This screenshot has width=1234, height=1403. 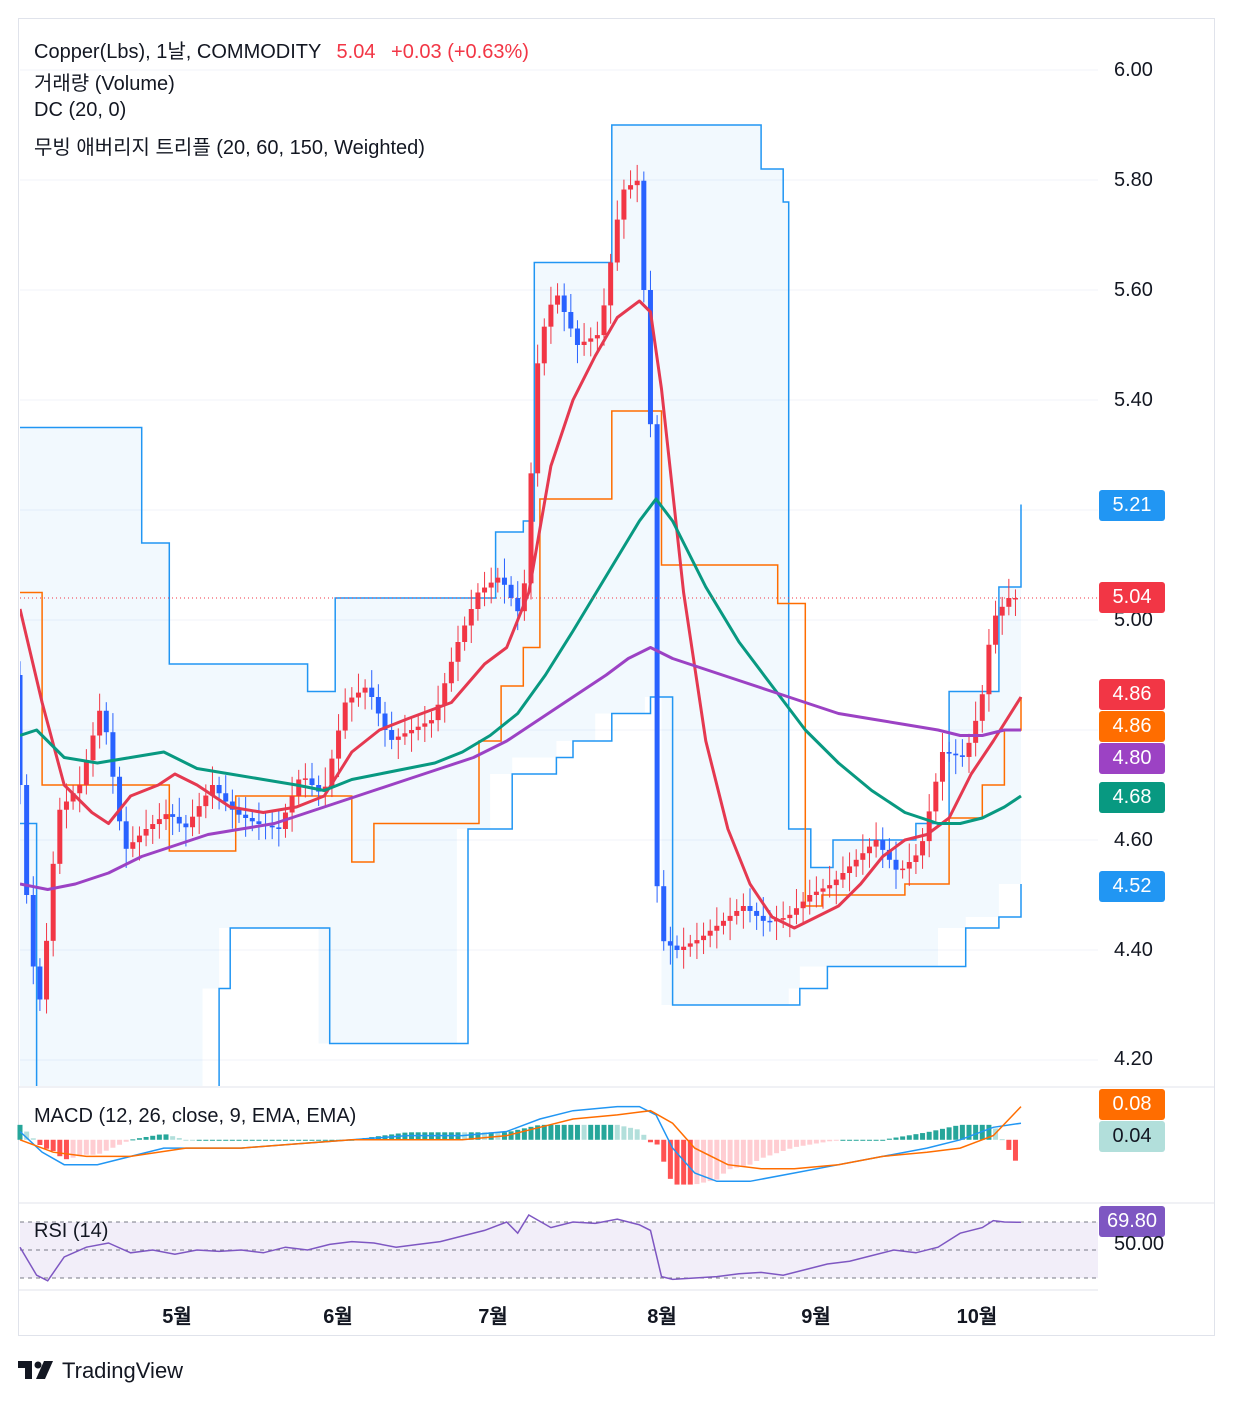 I want to click on month-label: 6월, so click(x=338, y=1317).